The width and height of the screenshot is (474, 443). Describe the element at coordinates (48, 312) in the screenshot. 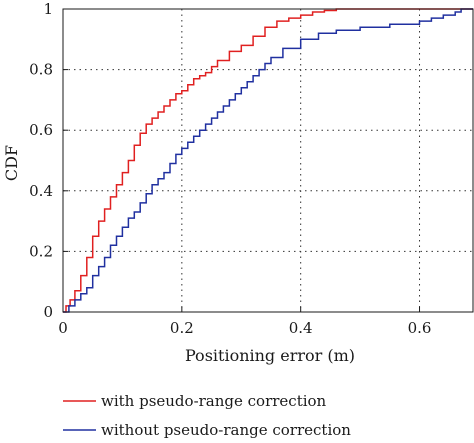

I see `y-tick-label: 0` at that location.